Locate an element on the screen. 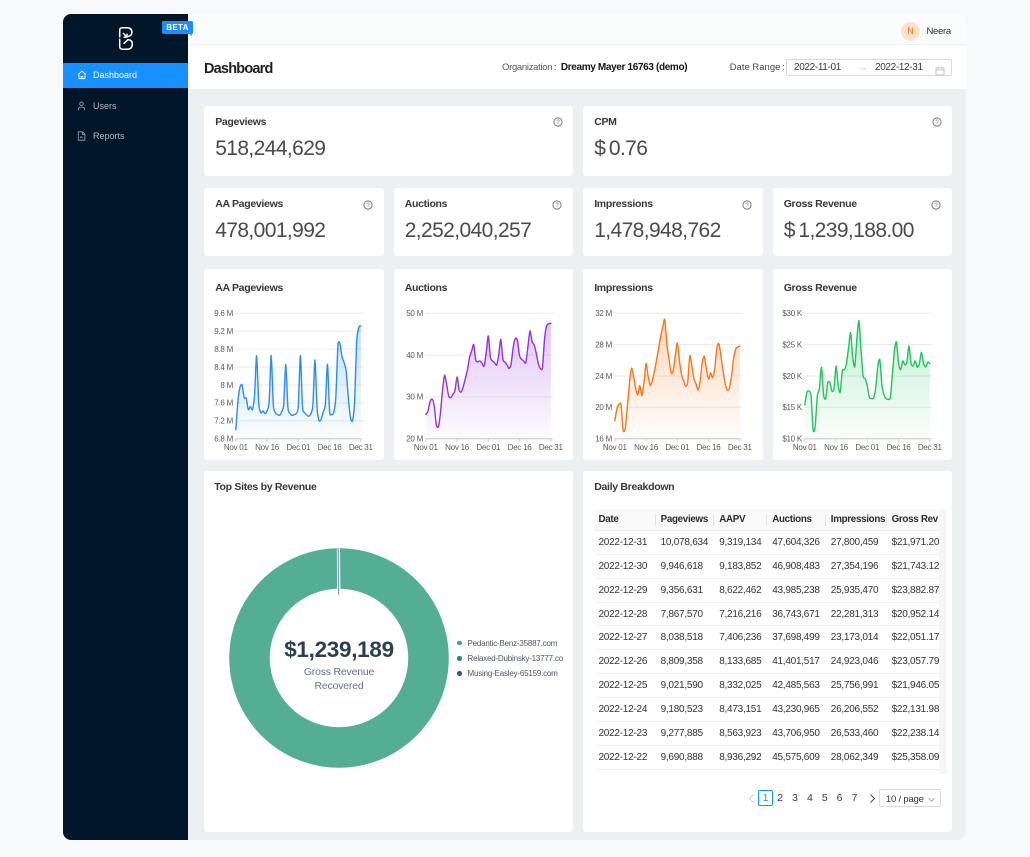  svg-text: 30 M is located at coordinates (414, 396).